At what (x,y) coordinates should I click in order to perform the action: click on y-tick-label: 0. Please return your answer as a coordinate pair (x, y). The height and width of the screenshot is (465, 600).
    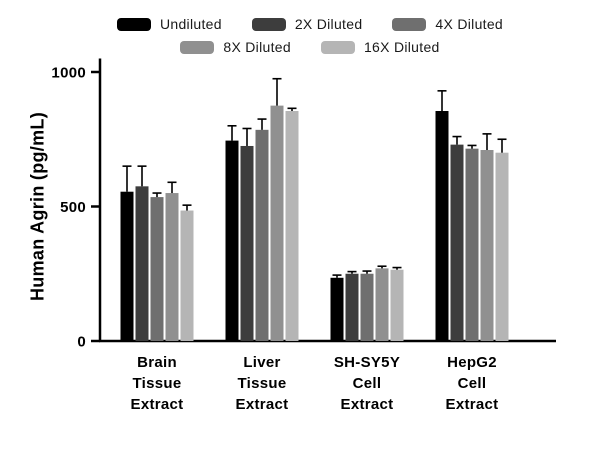
    Looking at the image, I should click on (81, 342).